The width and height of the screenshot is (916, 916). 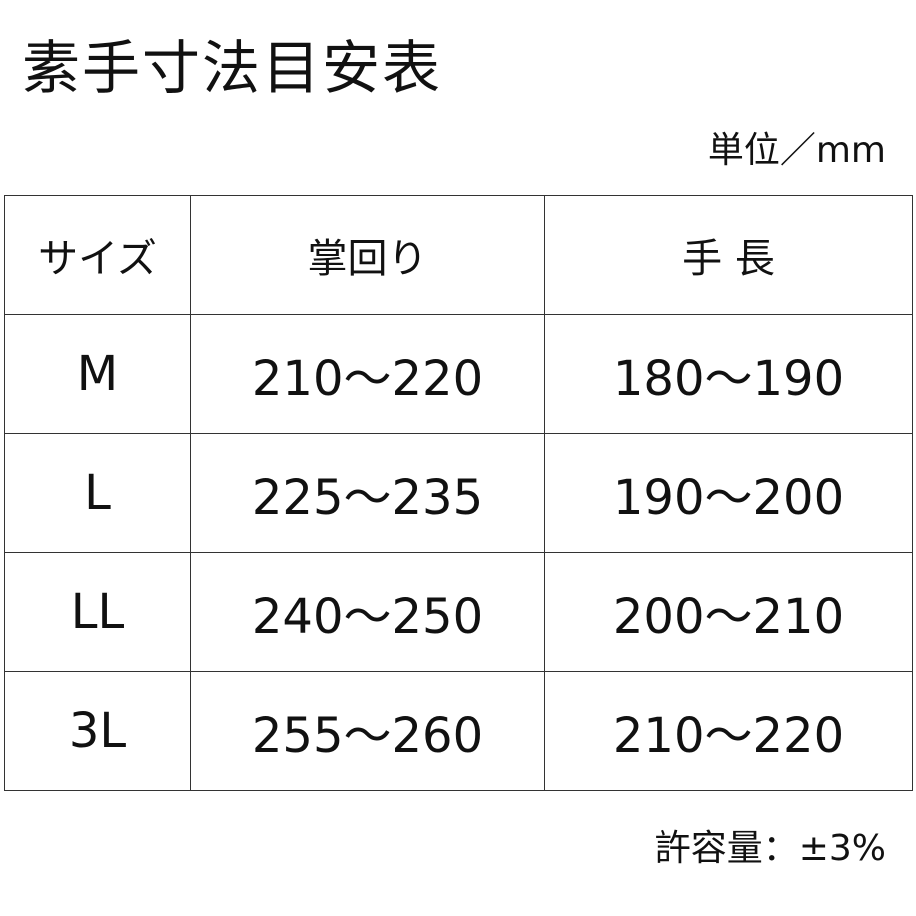 What do you see at coordinates (728, 374) in the screenshot?
I see `length-cell: 180～190` at bounding box center [728, 374].